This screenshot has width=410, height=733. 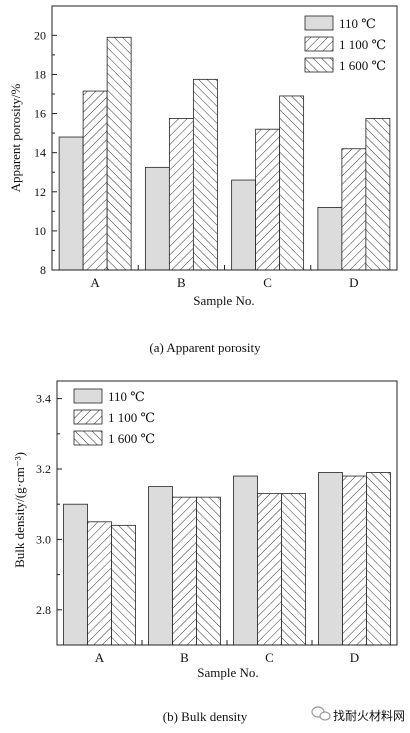 What do you see at coordinates (43, 539) in the screenshot?
I see `y-tick-label: 3.0` at bounding box center [43, 539].